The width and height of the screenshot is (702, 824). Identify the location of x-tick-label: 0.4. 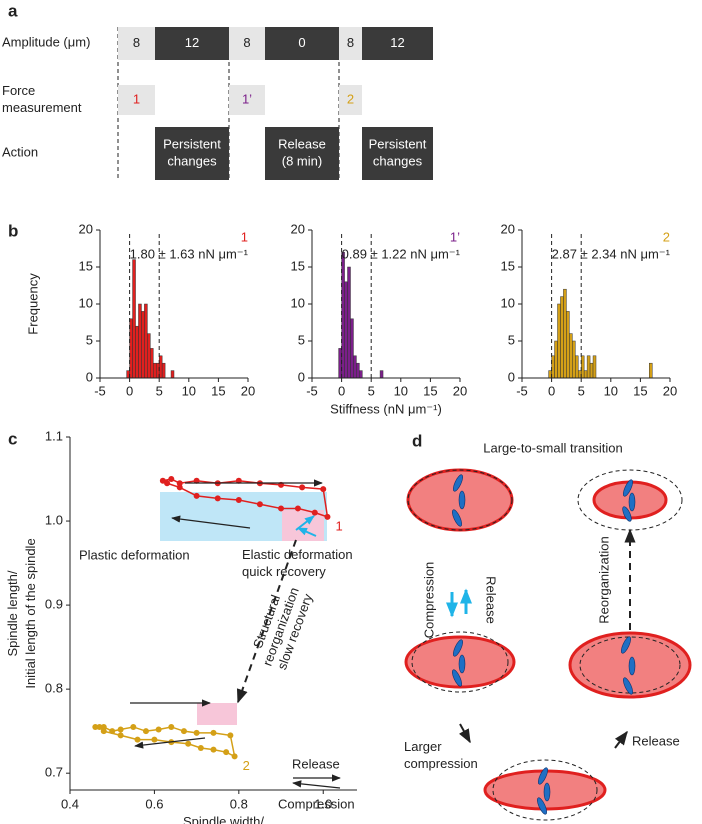
(70, 803).